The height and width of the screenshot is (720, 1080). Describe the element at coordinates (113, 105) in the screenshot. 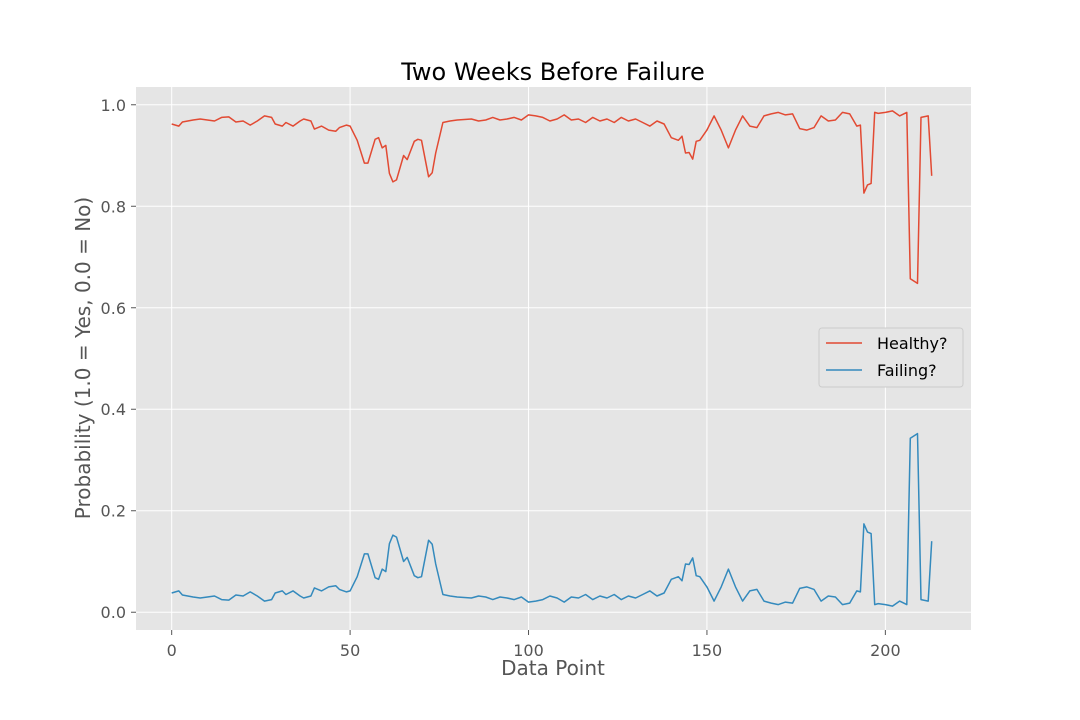

I see `y-tick-label: 1.0` at that location.